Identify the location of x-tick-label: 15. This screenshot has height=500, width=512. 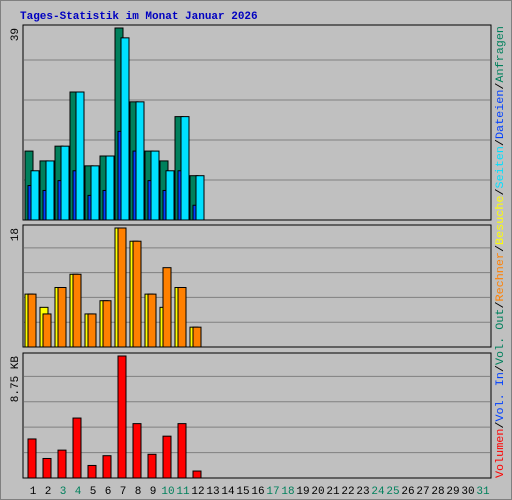
(242, 492).